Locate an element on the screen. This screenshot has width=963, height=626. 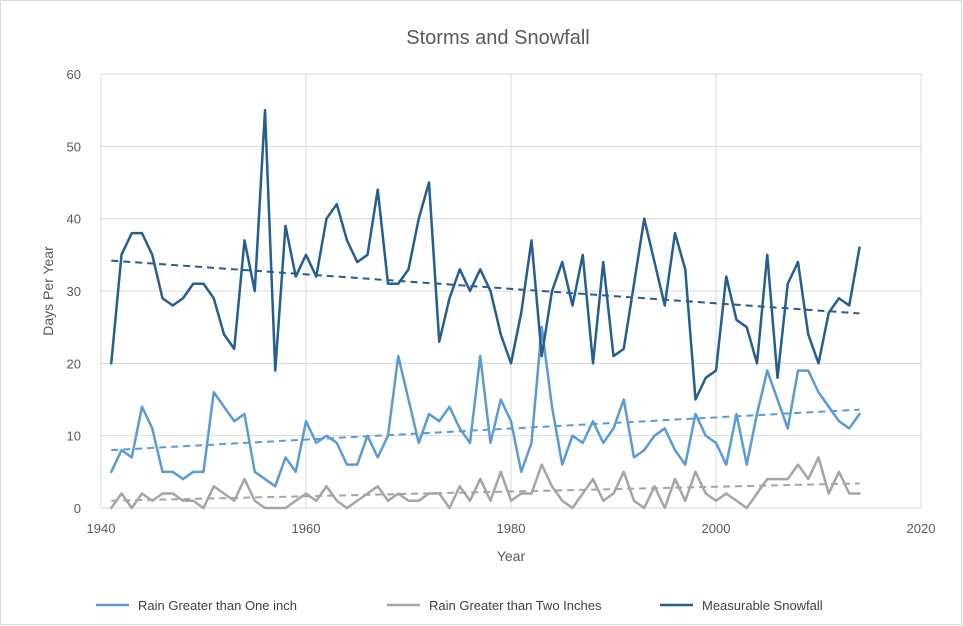
y-tick-label-40: 40 is located at coordinates (74, 219).